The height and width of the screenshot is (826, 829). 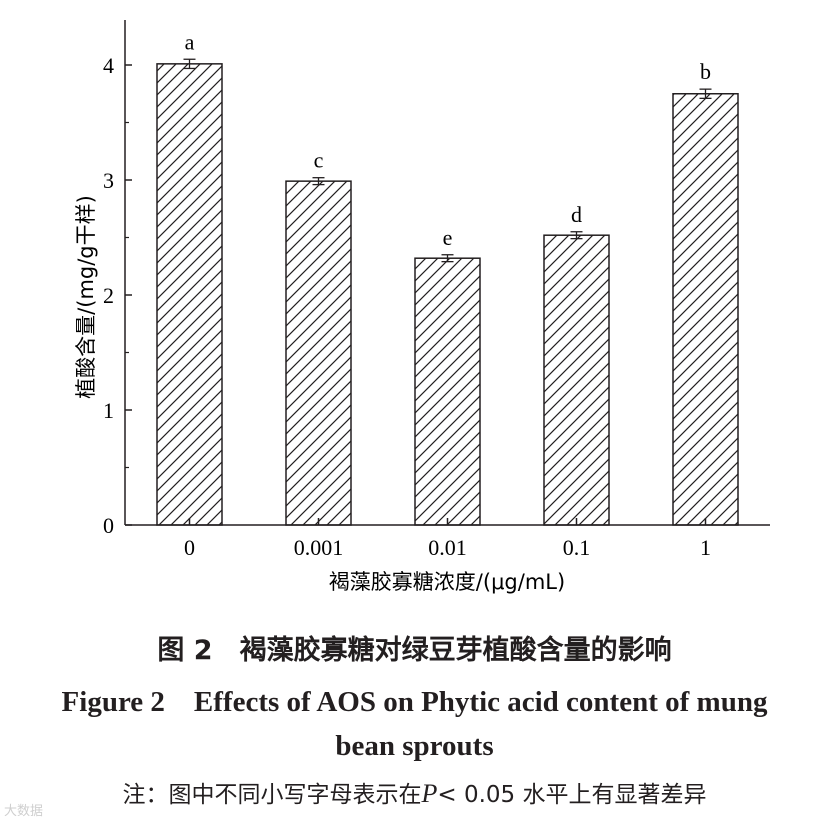 What do you see at coordinates (447, 547) in the screenshot?
I see `x-tick-label: 0.01` at bounding box center [447, 547].